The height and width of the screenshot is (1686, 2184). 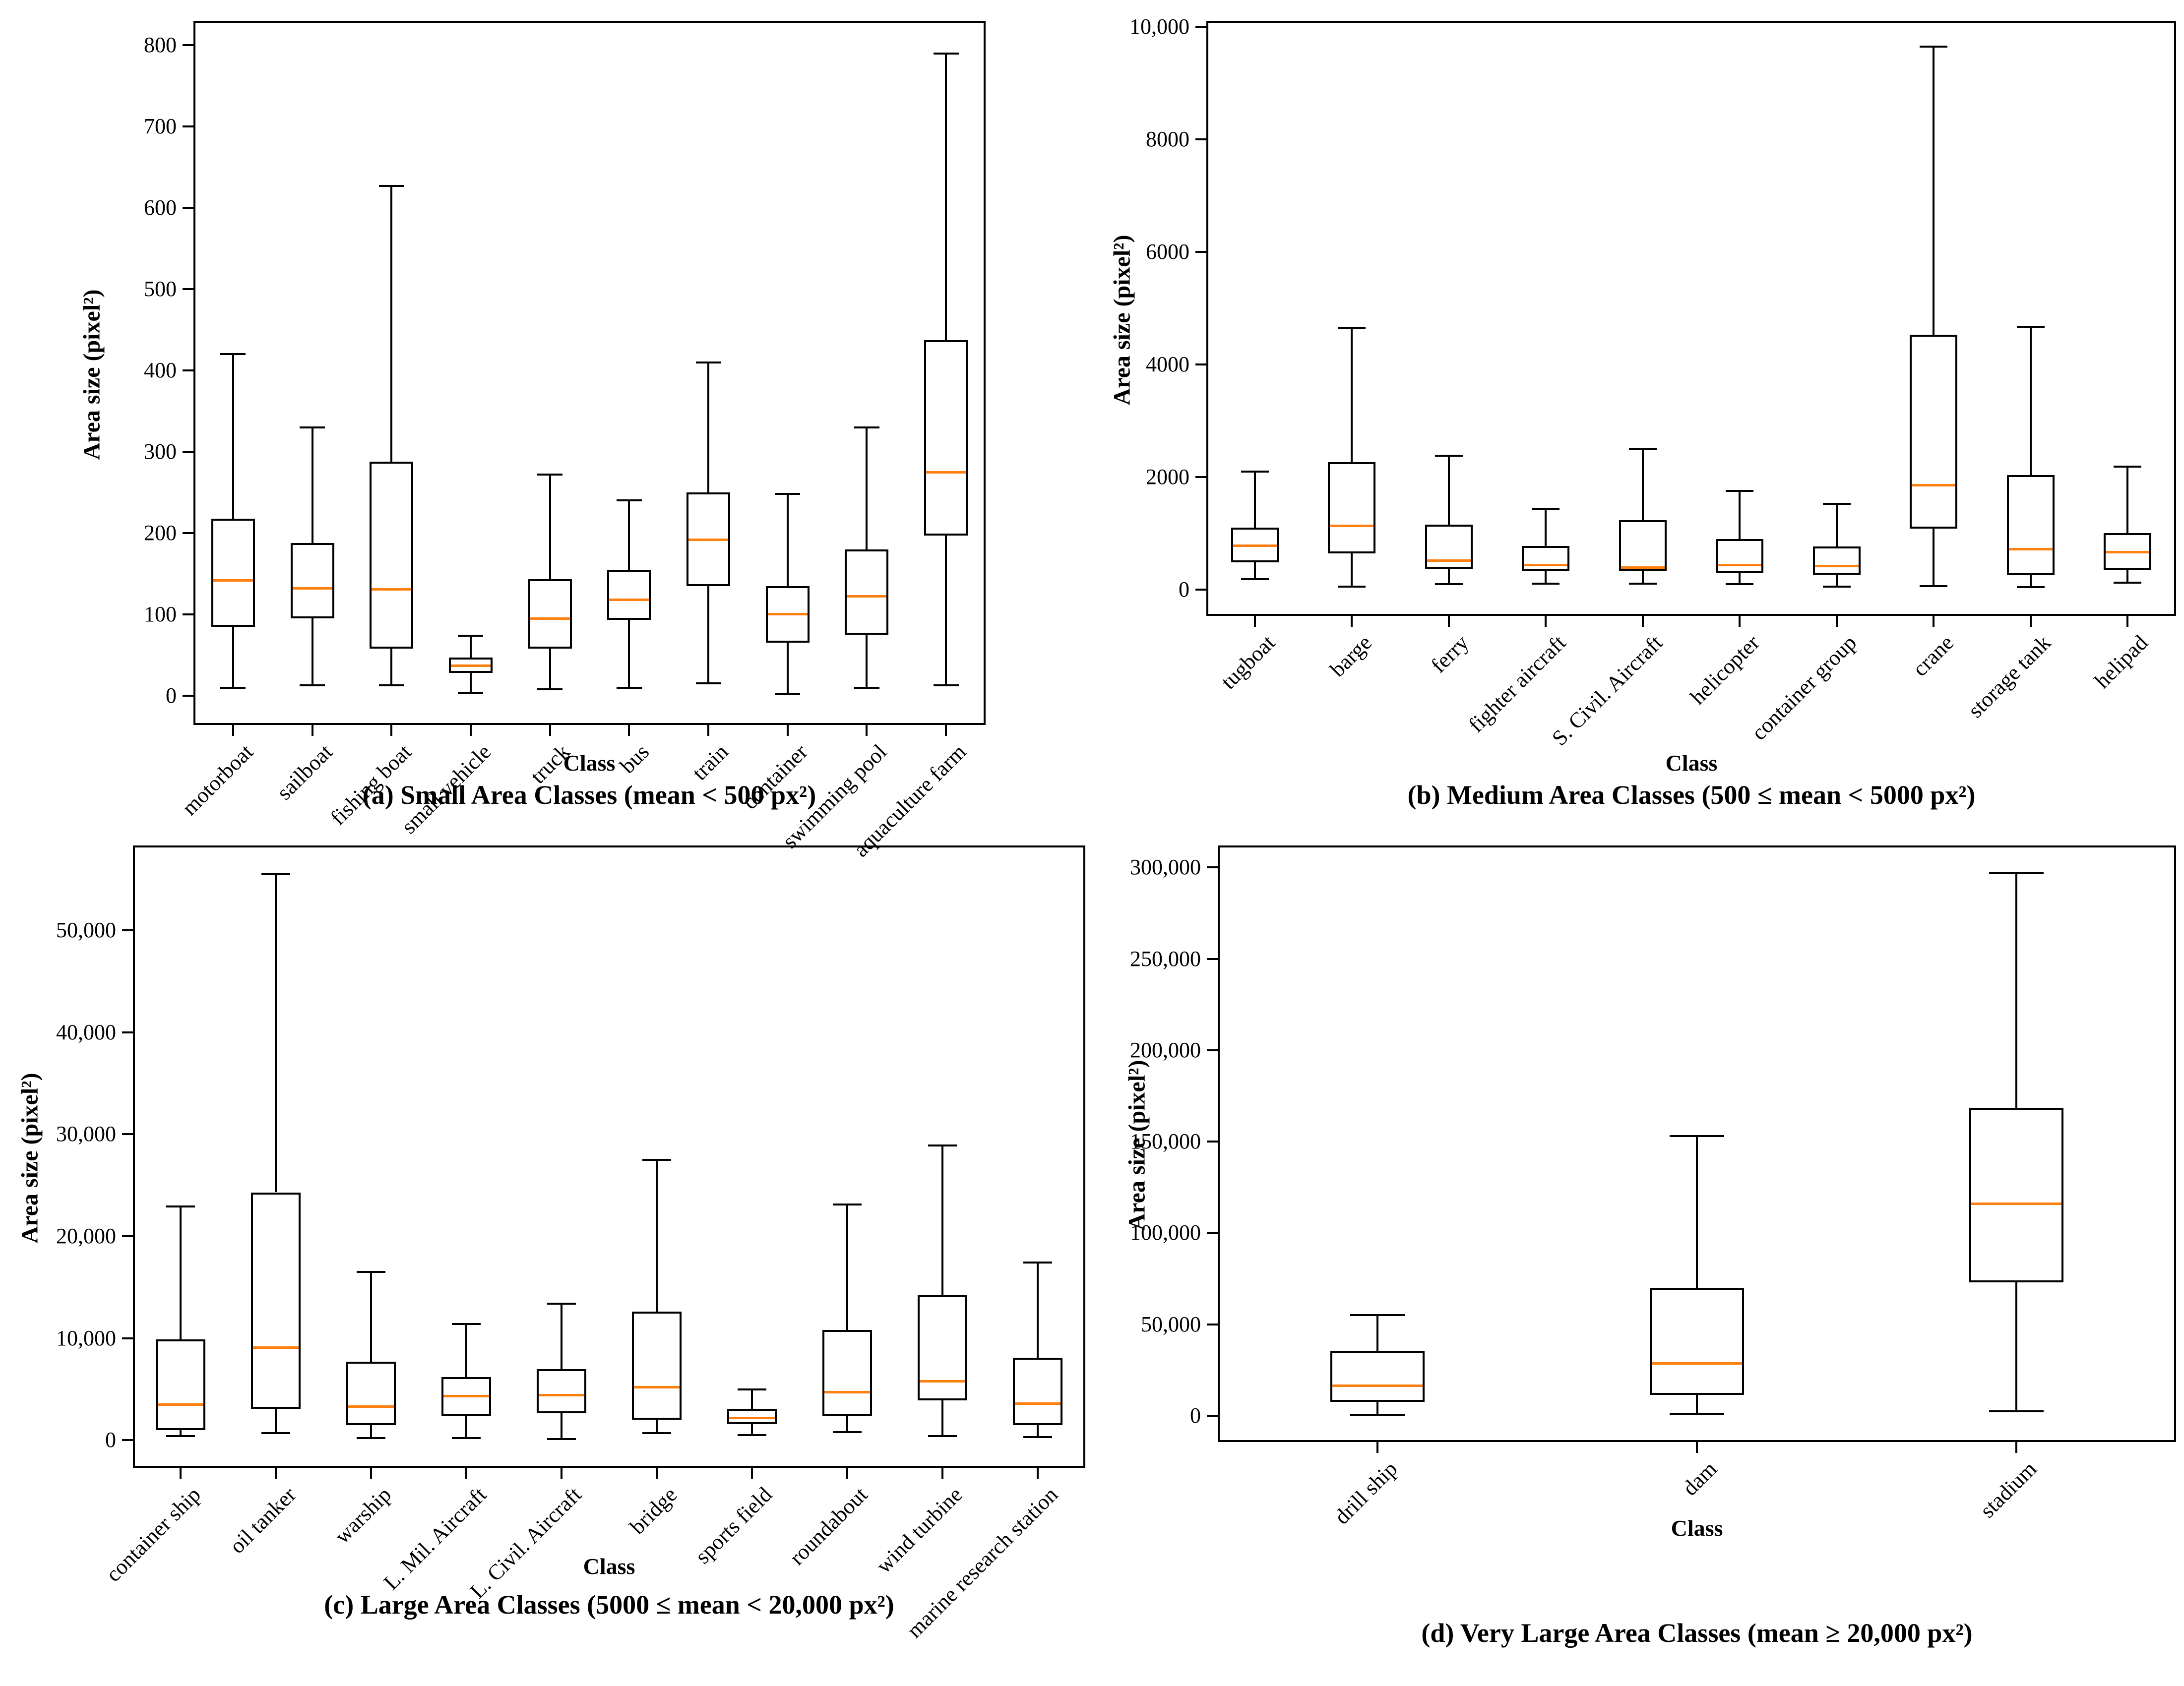 What do you see at coordinates (29, 1159) in the screenshot?
I see `y-axis-title-c: Area size (pixel²)` at bounding box center [29, 1159].